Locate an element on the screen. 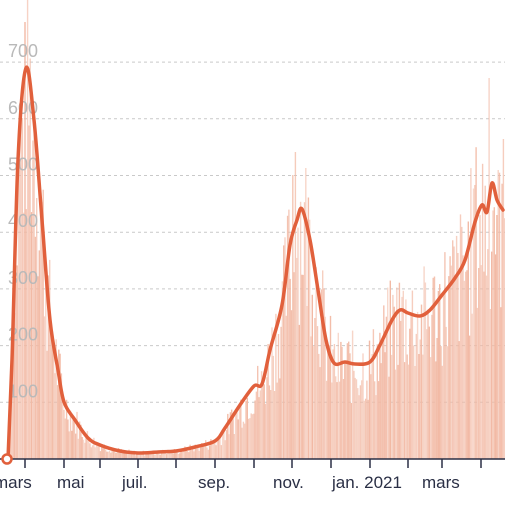  y-tick-label: 500 is located at coordinates (23, 165).